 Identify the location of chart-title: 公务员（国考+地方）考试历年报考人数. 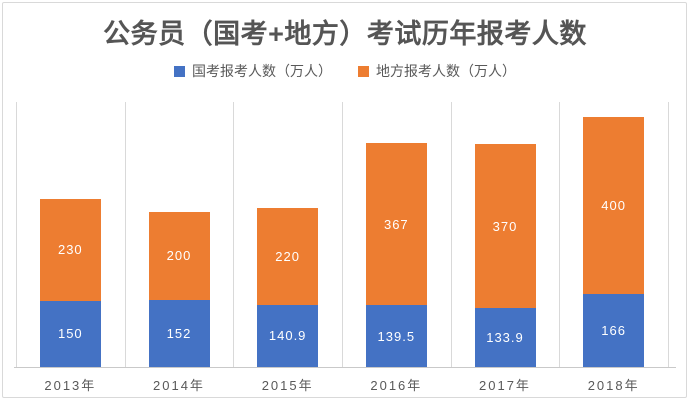
(345, 34).